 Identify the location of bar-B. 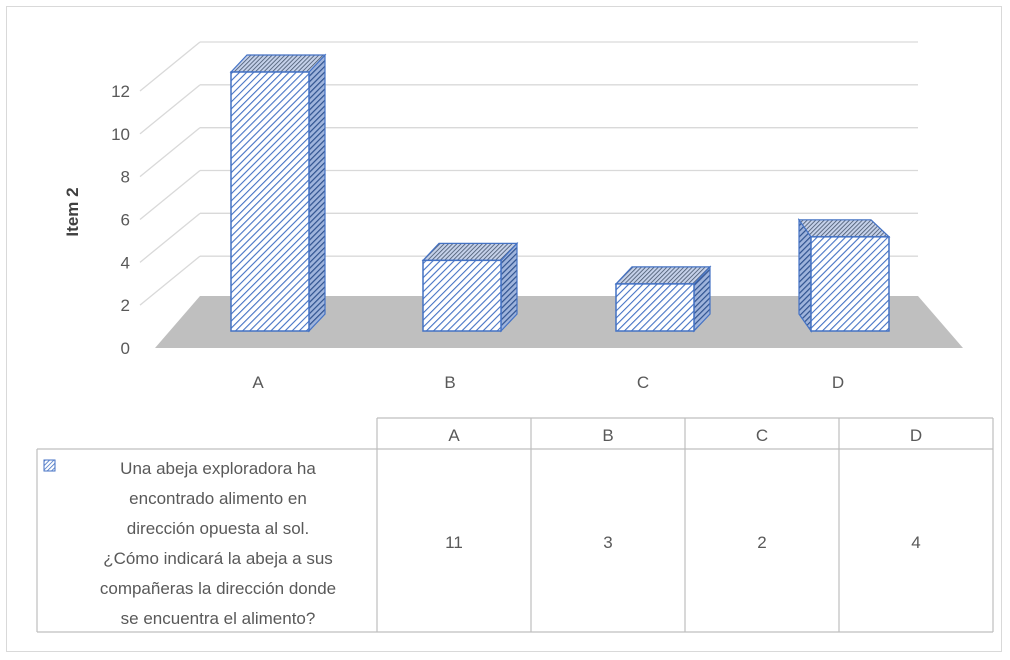
(470, 287).